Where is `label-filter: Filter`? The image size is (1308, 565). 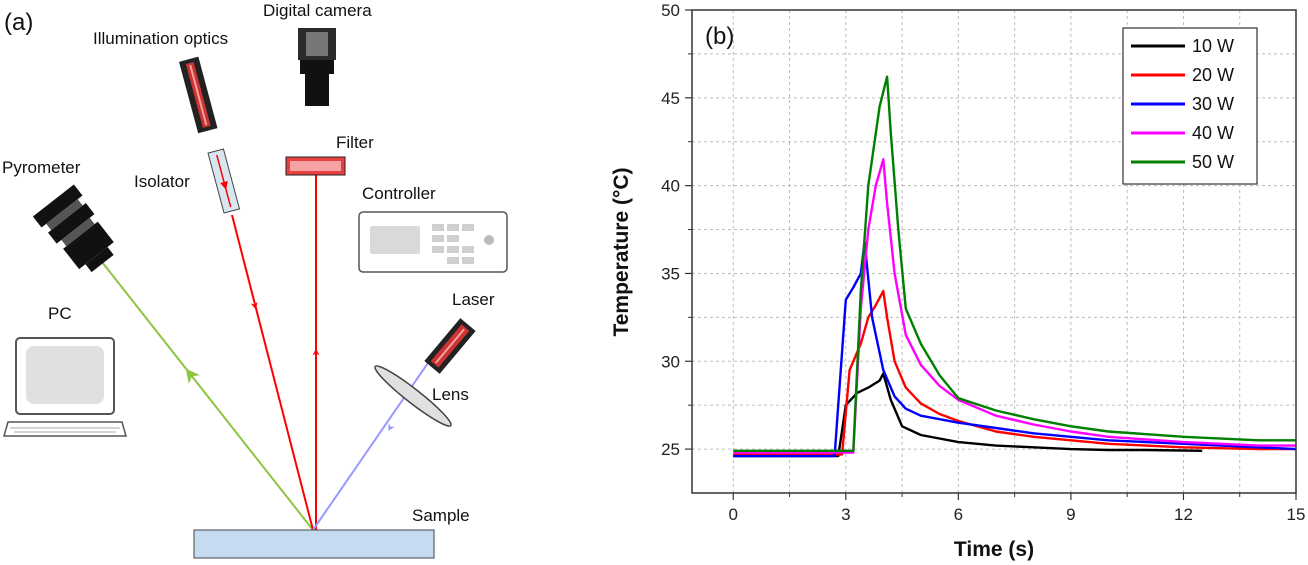
label-filter: Filter is located at coordinates (355, 142).